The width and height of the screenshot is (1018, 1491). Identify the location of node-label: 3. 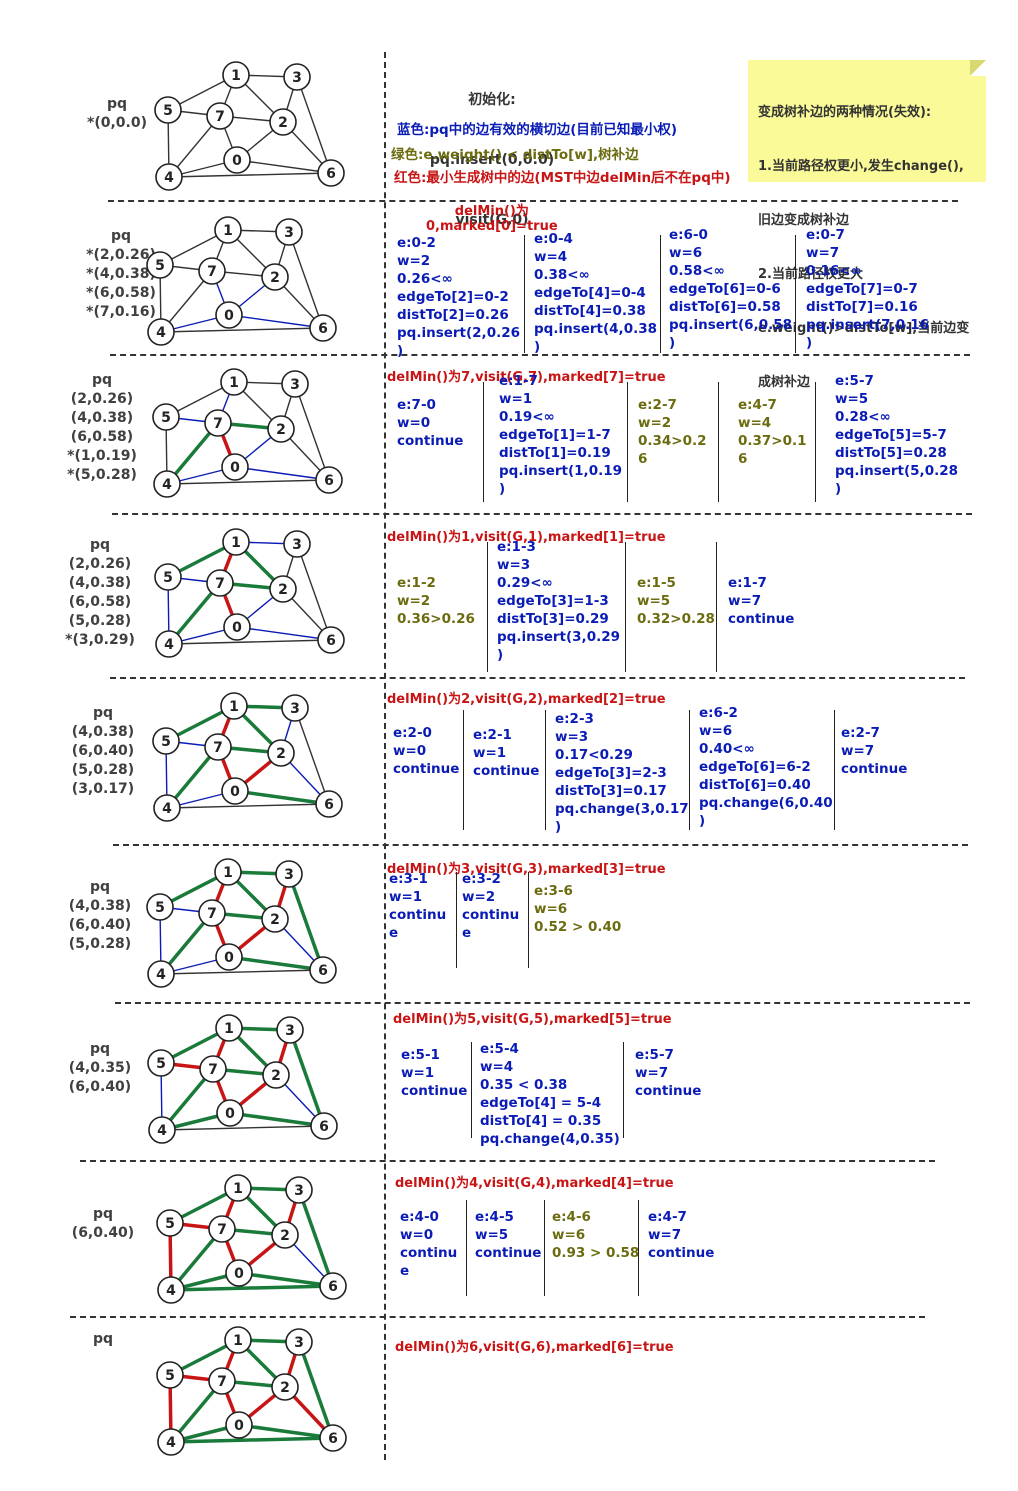
(297, 545).